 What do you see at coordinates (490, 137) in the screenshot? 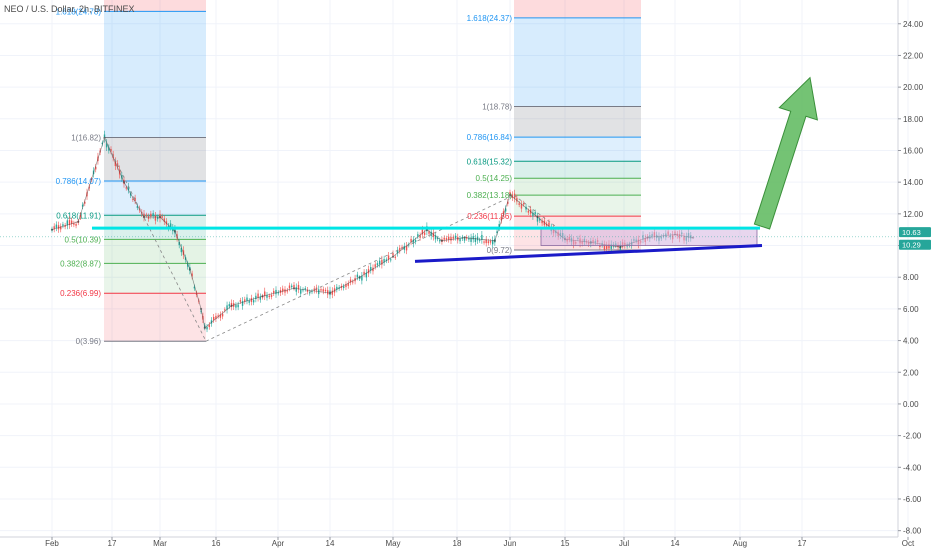
I see `right-fib-label: 0.786(16.84)` at bounding box center [490, 137].